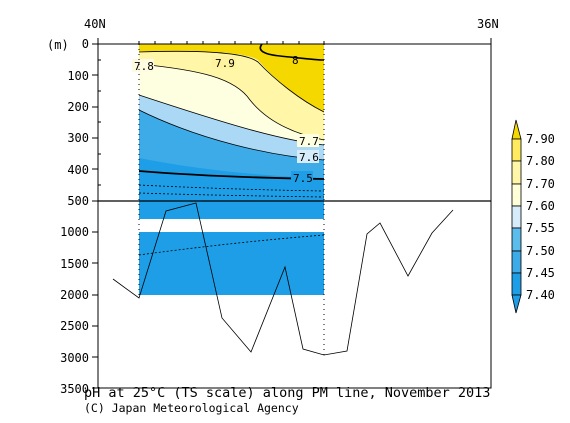  Describe the element at coordinates (309, 141) in the screenshot. I see `contour-label-7.7: 7.7` at that location.